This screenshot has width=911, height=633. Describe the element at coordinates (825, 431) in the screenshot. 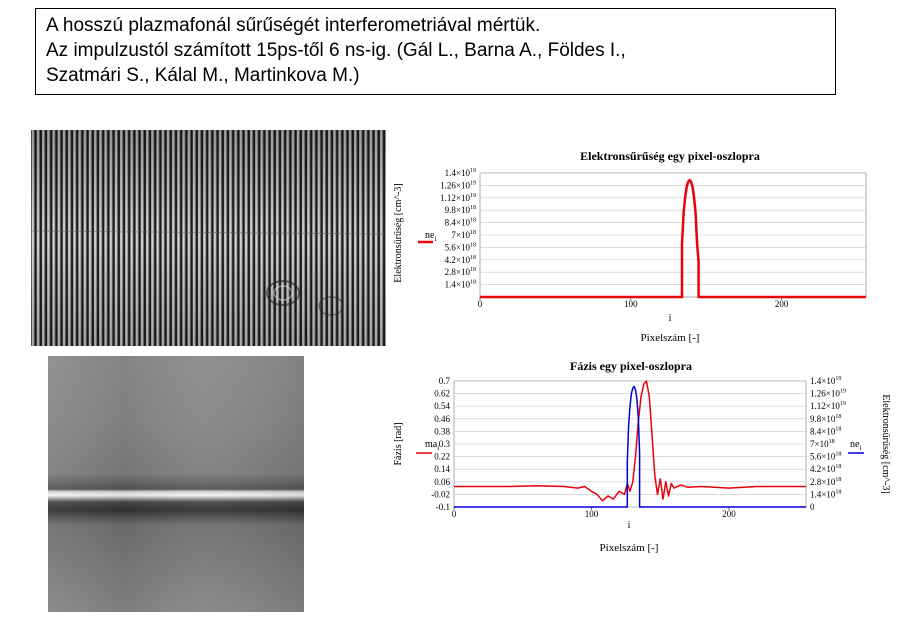

I see `phase-y2-tick-label: 8.4×10¹⁸` at that location.